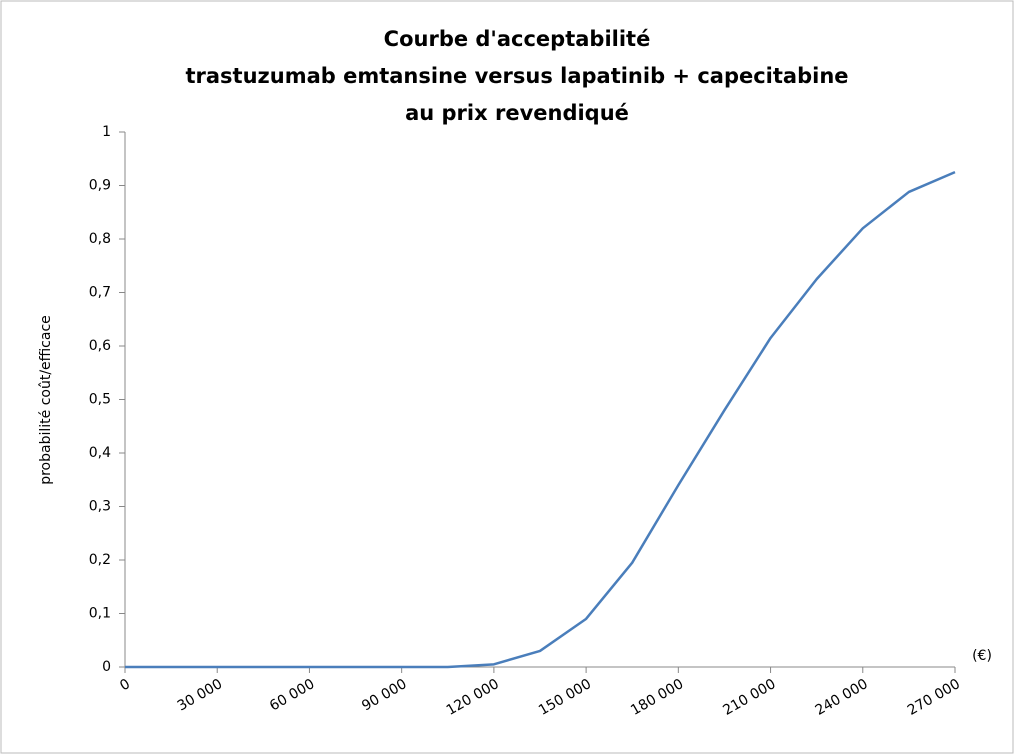  What do you see at coordinates (100, 346) in the screenshot?
I see `y-tick-label: 0,6` at bounding box center [100, 346].